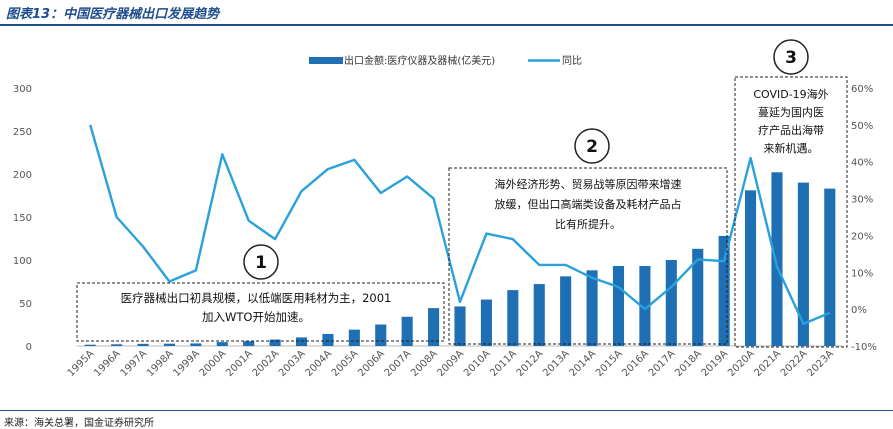 This screenshot has height=429, width=893. I want to click on bar-2014A, so click(592, 308).